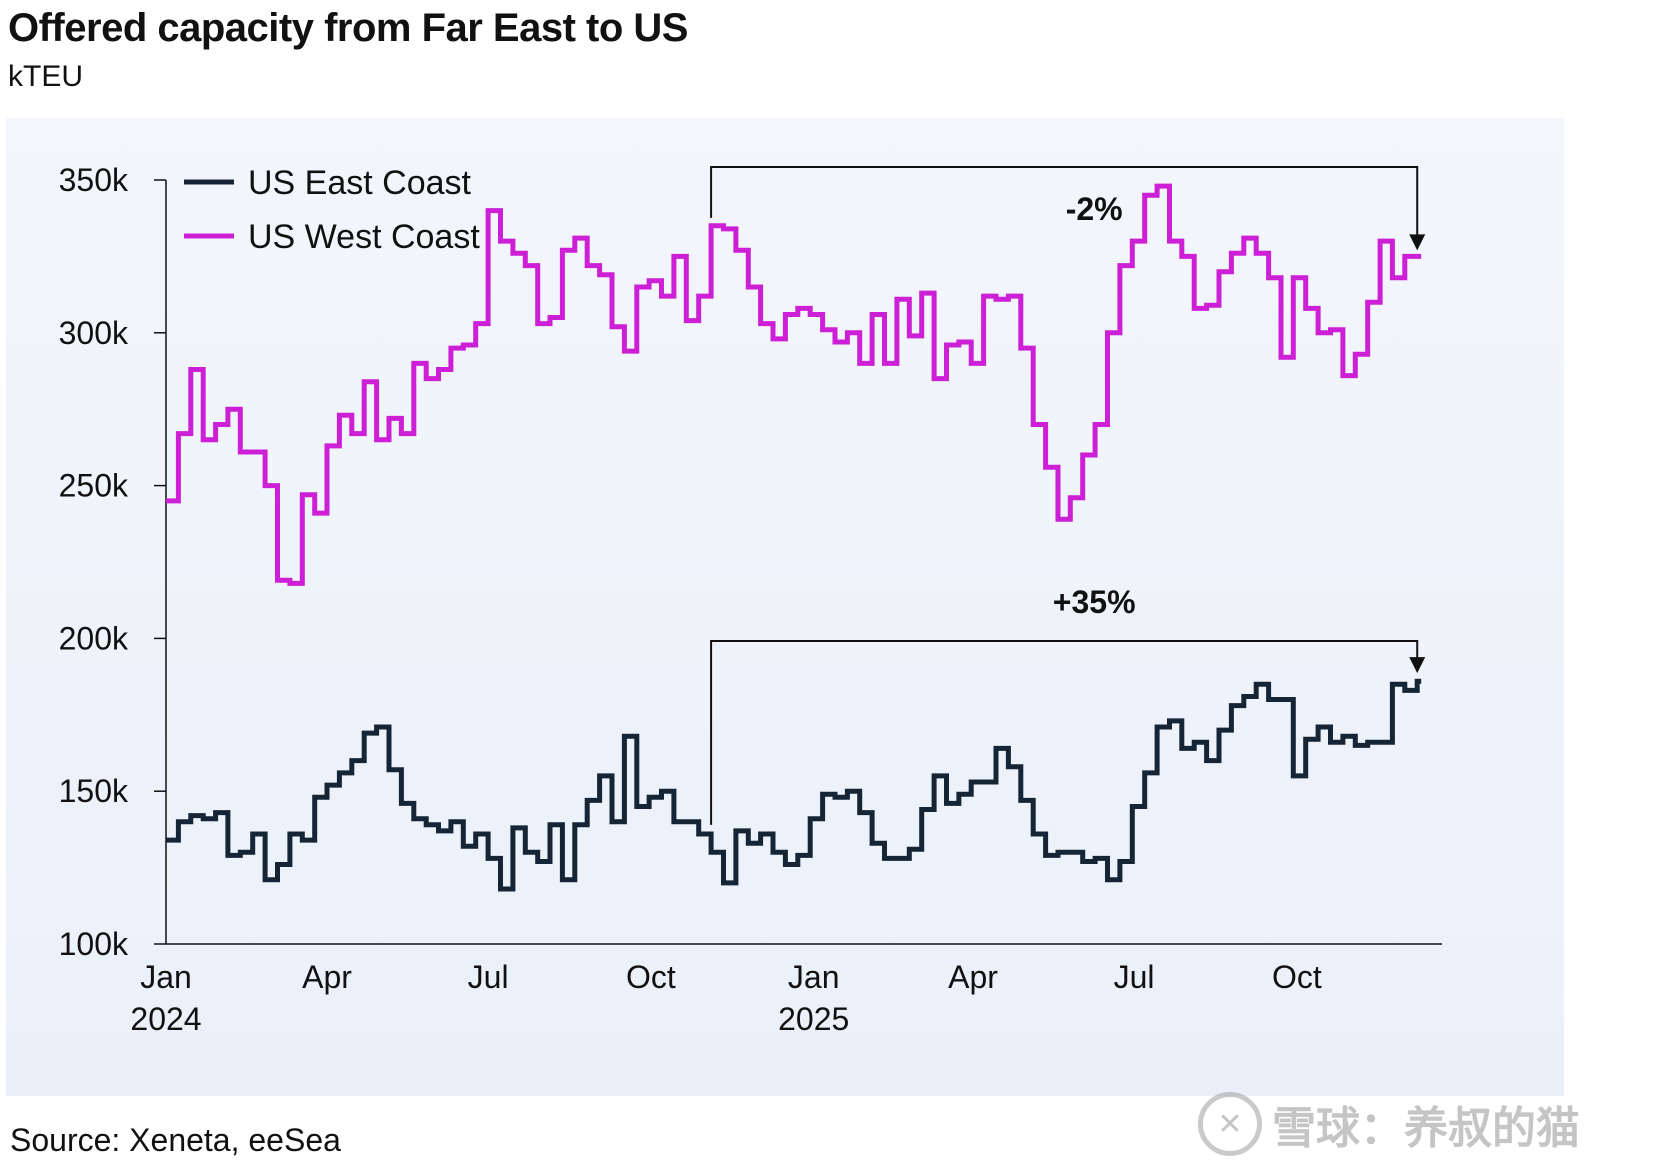 Image resolution: width=1654 pixels, height=1172 pixels. What do you see at coordinates (813, 1019) in the screenshot?
I see `x-tick-year-label: 2025` at bounding box center [813, 1019].